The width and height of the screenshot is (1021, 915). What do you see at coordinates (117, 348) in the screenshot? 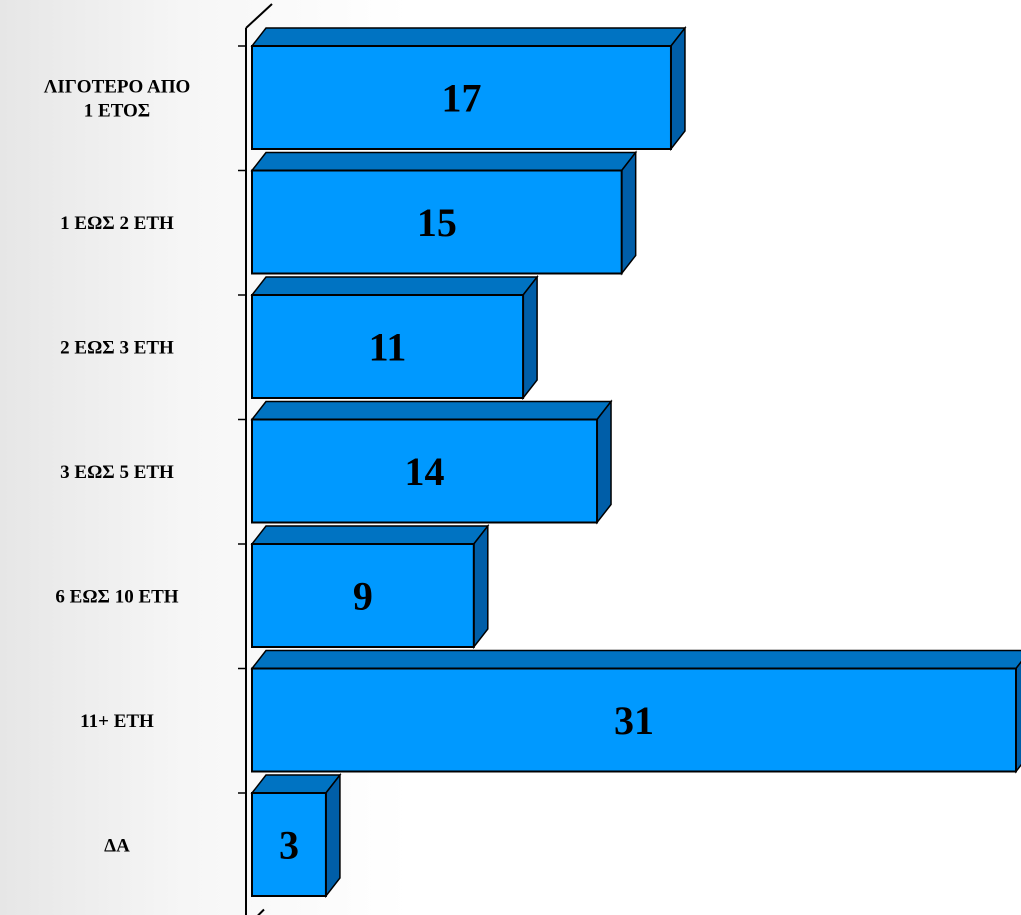
I see `category-label: 2 ΕΩΣ 3 ΕΤΗ` at bounding box center [117, 348].